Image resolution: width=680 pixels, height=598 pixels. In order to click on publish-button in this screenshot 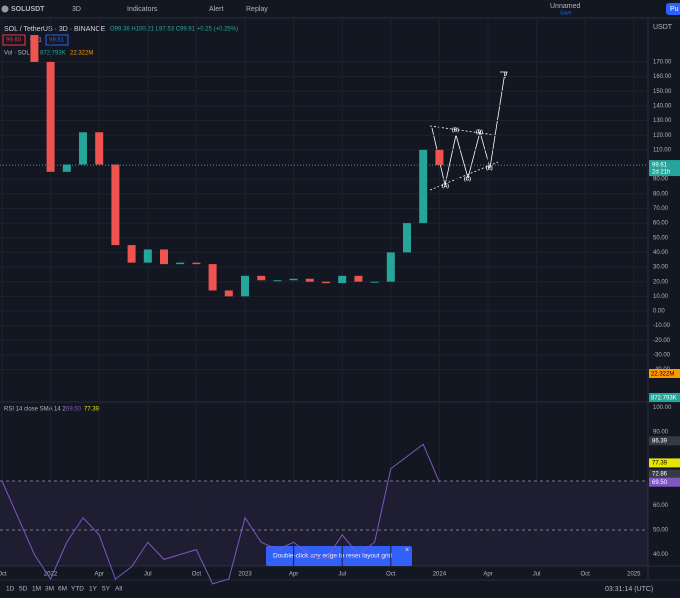, I will do `click(673, 9)`.